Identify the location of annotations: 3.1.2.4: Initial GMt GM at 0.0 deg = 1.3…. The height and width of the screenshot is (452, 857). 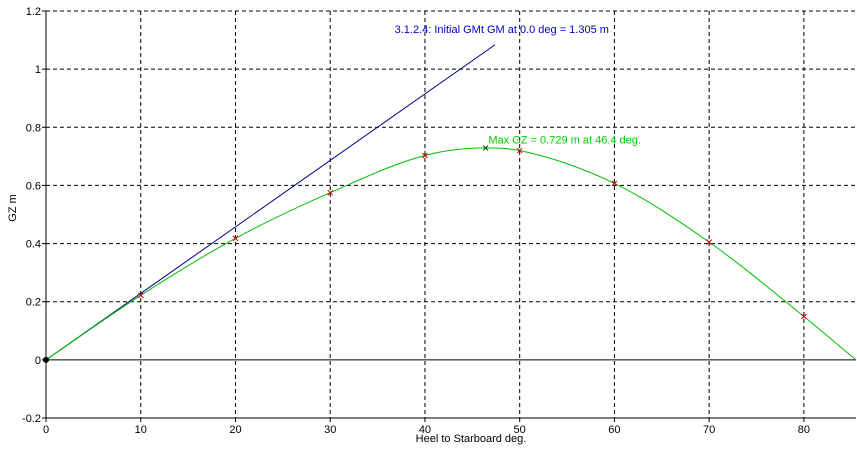
(518, 85).